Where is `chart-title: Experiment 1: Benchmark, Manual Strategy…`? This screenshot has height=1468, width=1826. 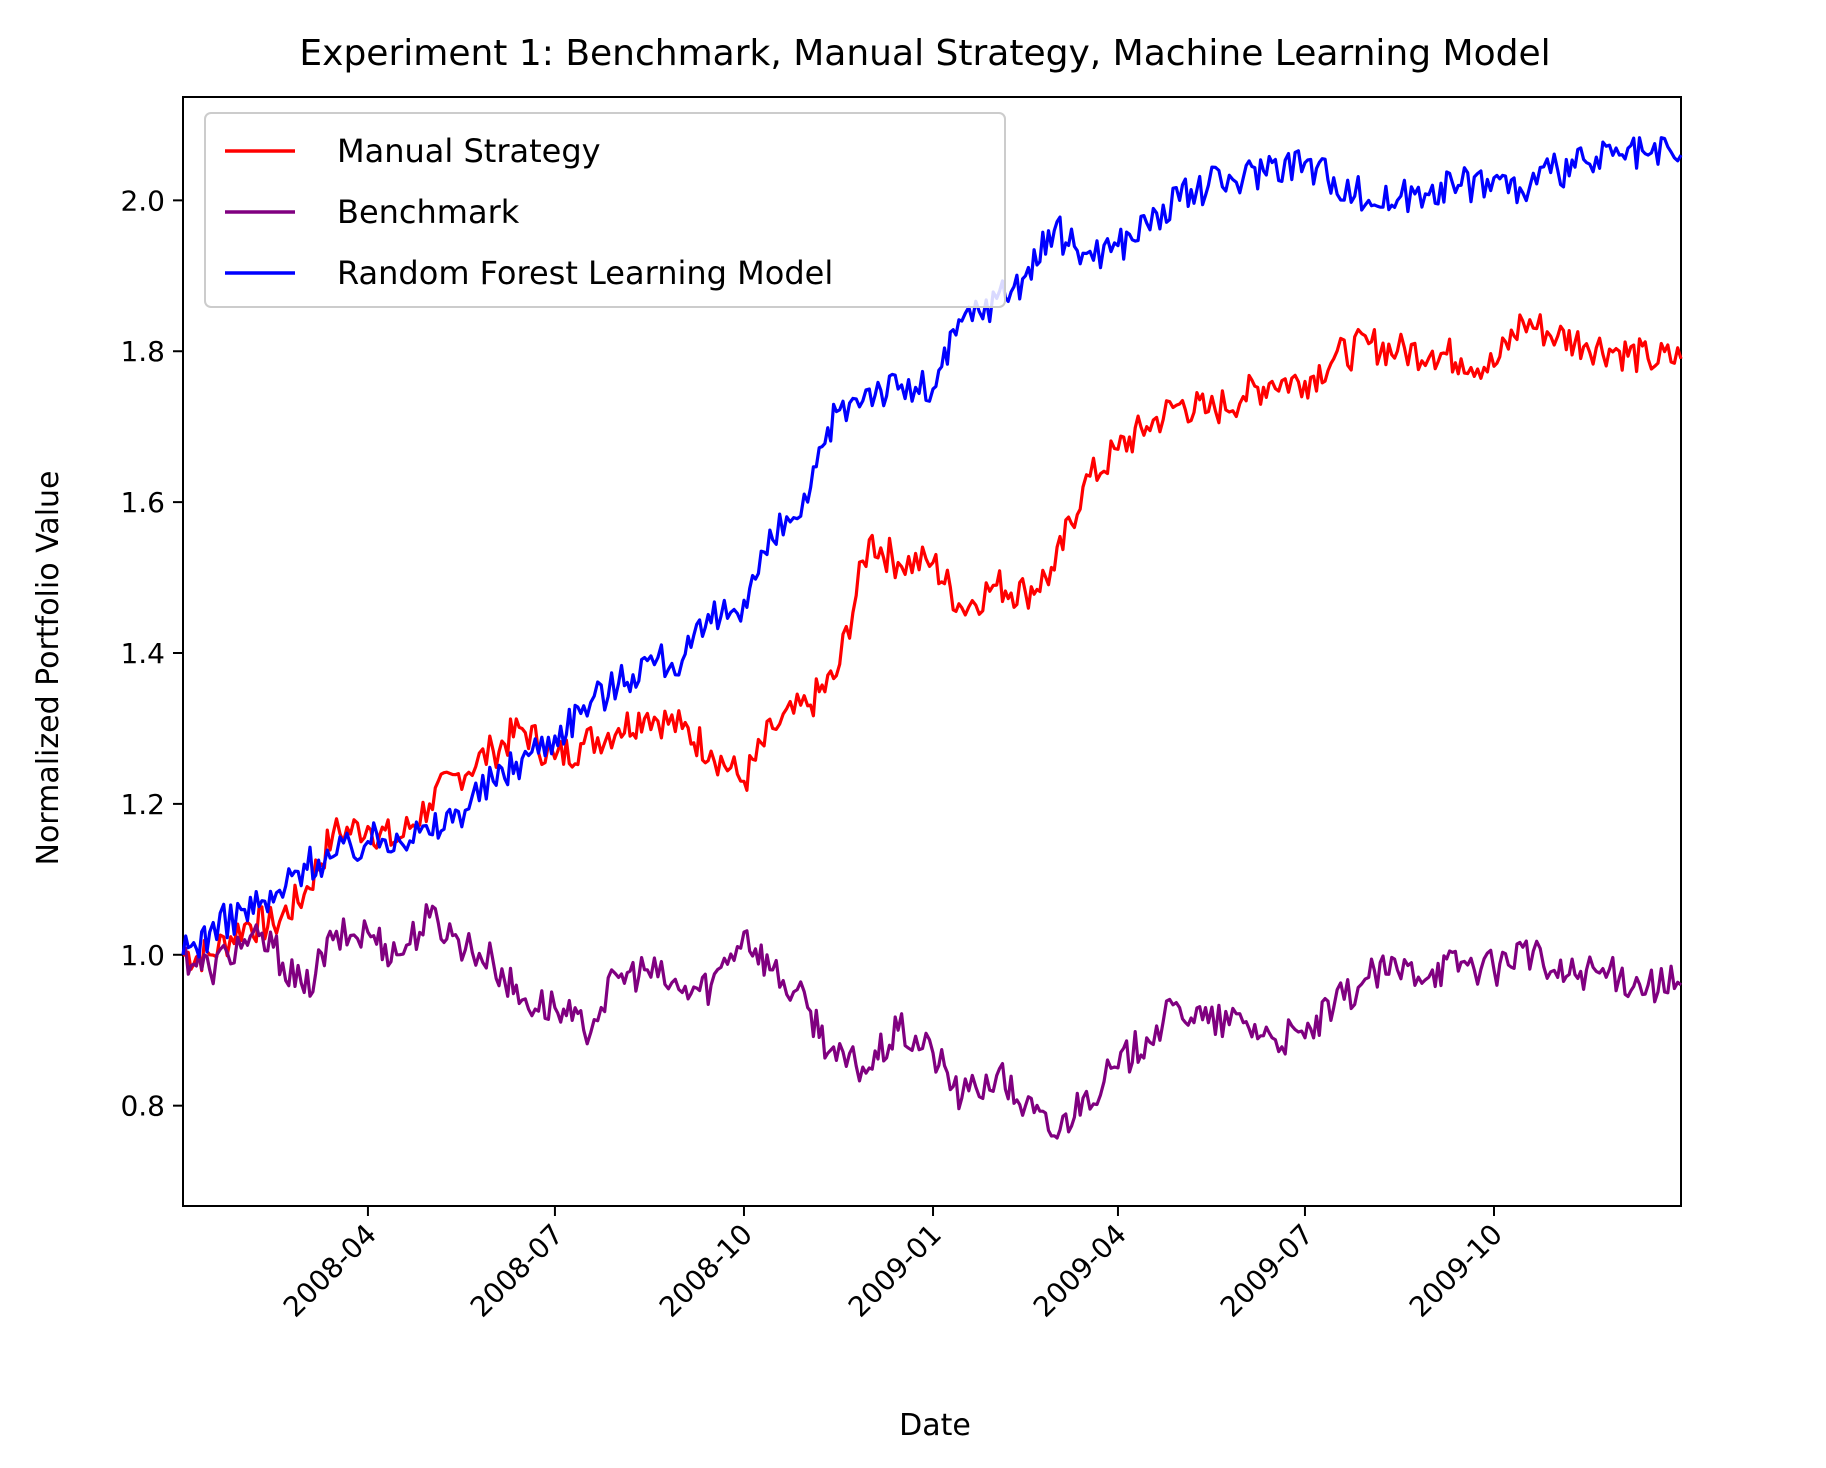 chart-title: Experiment 1: Benchmark, Manual Strategy… is located at coordinates (924, 53).